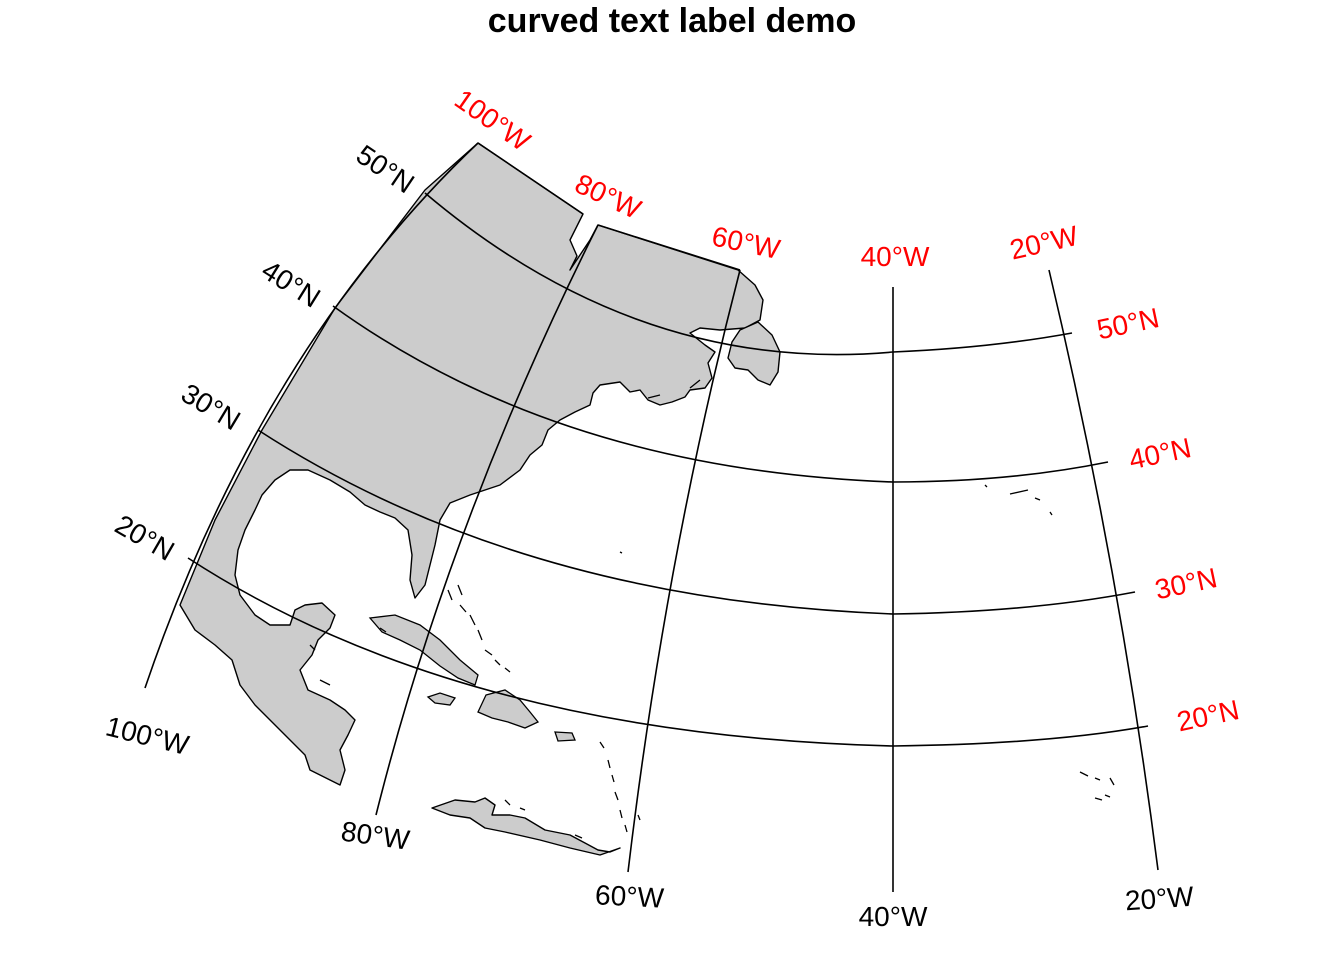 Image resolution: width=1344 pixels, height=960 pixels. What do you see at coordinates (526, 826) in the screenshot?
I see `south-america-landmass` at bounding box center [526, 826].